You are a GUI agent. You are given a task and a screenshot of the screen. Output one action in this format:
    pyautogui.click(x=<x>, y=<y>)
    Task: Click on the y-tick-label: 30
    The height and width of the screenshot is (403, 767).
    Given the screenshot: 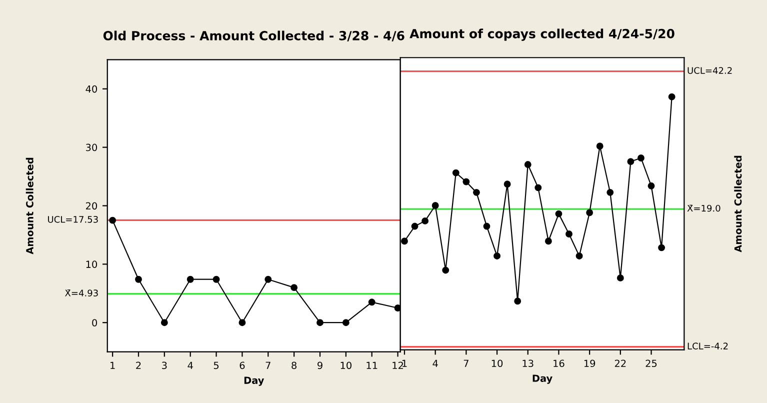 What is the action you would take?
    pyautogui.click(x=92, y=148)
    